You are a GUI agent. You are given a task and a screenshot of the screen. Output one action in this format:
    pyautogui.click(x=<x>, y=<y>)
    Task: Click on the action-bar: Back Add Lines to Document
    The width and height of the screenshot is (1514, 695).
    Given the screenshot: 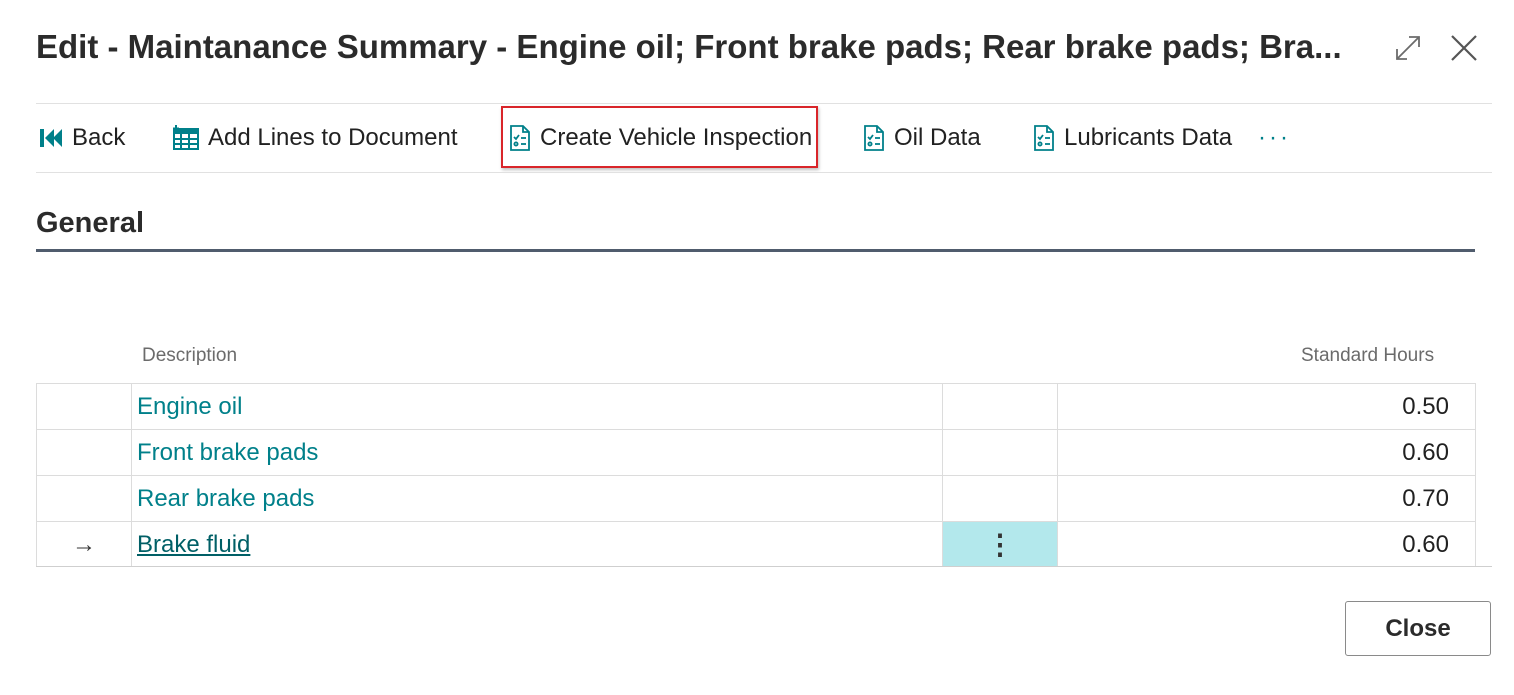 What is the action you would take?
    pyautogui.click(x=764, y=138)
    